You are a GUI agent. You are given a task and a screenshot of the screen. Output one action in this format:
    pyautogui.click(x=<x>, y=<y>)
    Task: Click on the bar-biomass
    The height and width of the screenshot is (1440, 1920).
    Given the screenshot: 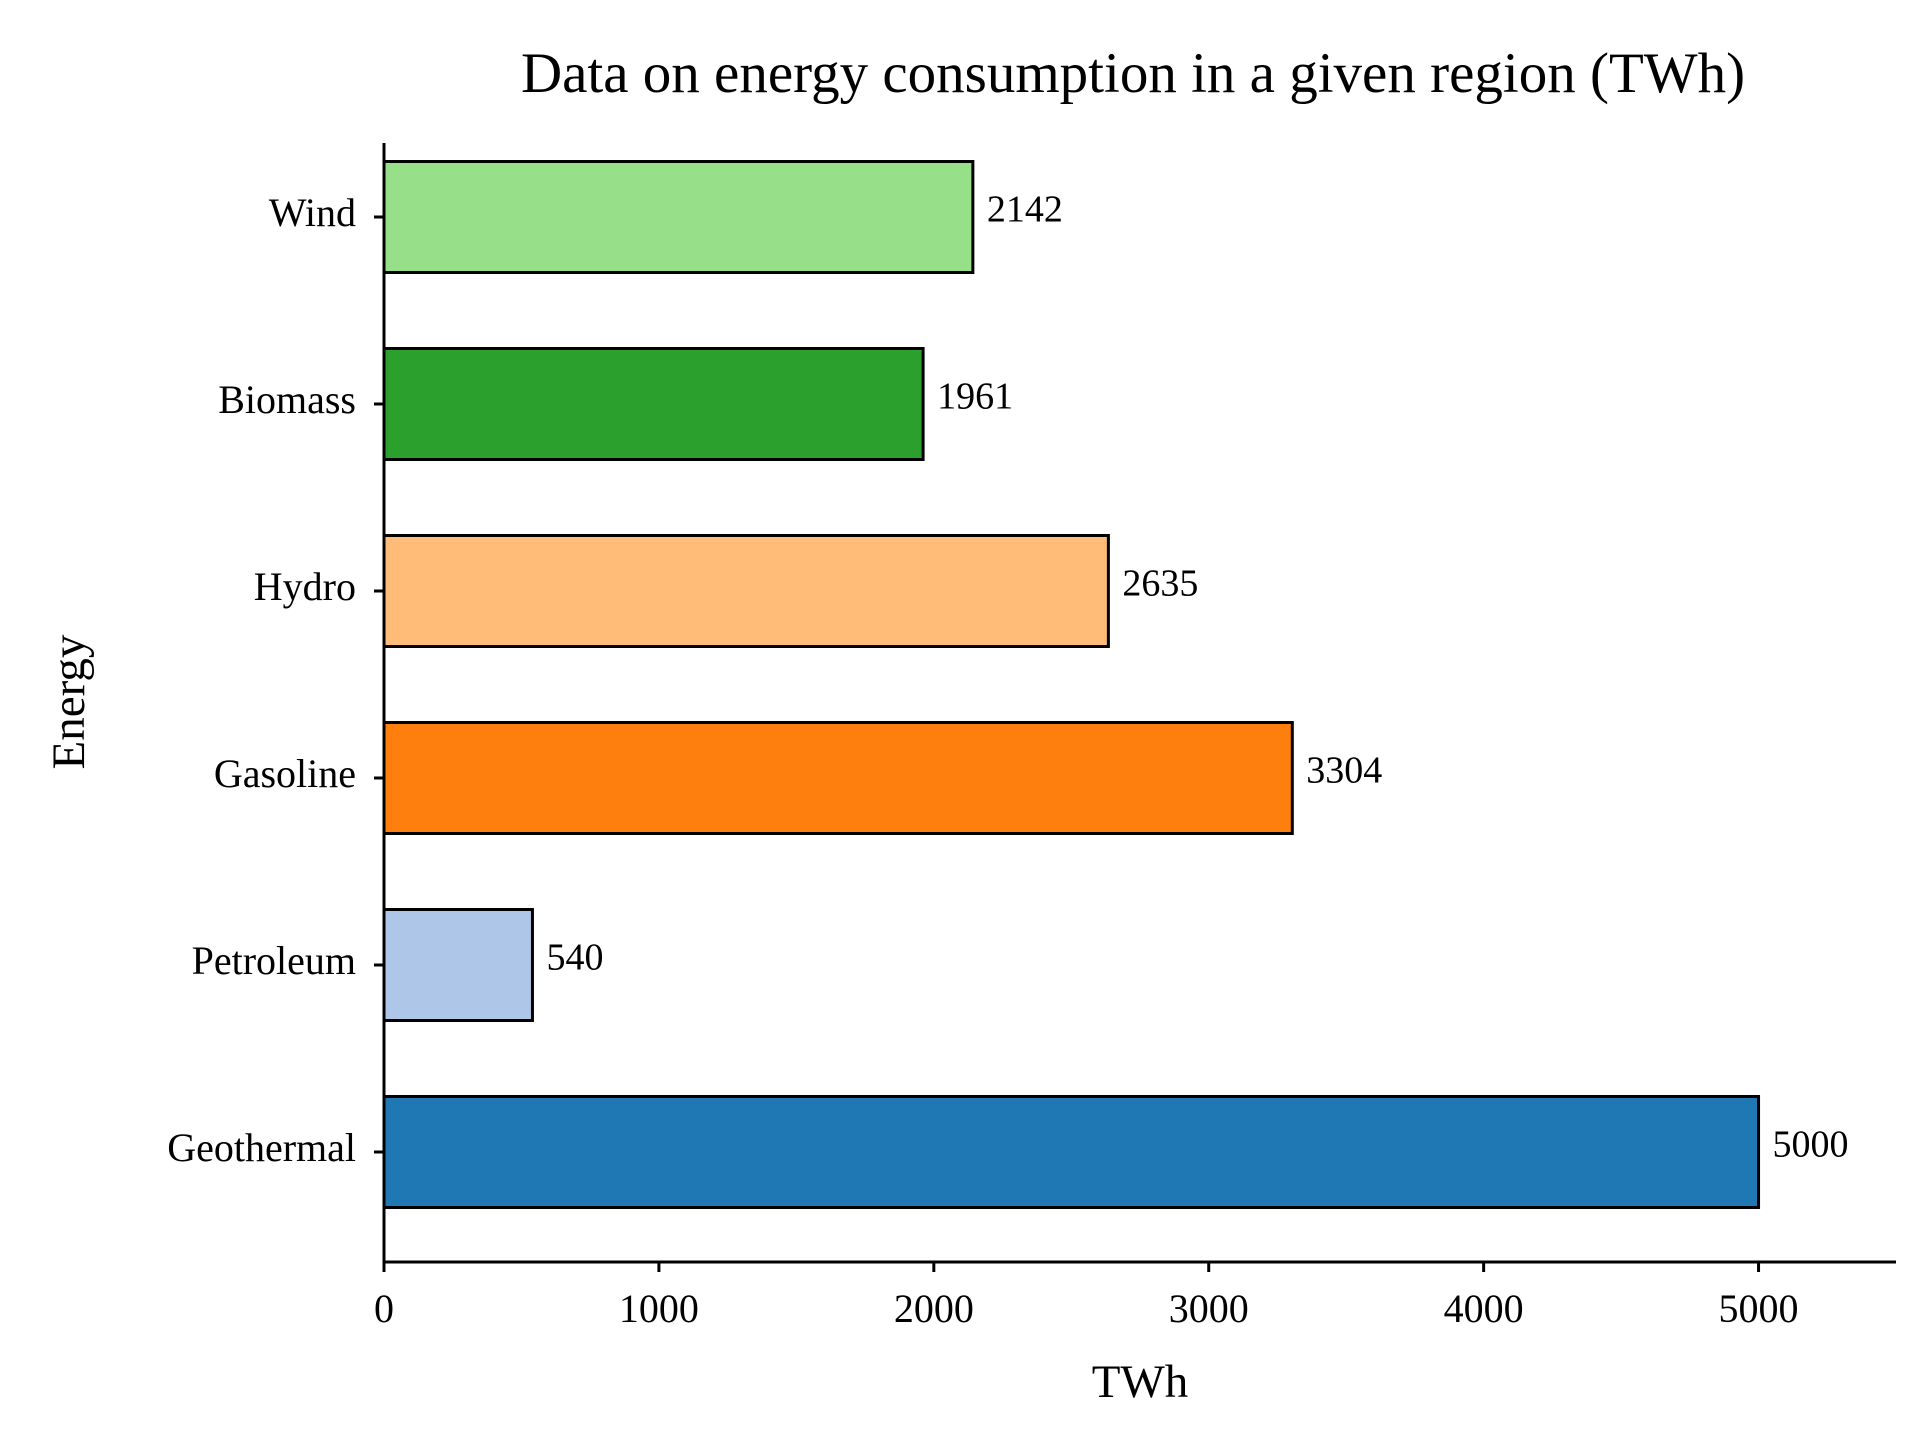 What is the action you would take?
    pyautogui.click(x=653, y=404)
    